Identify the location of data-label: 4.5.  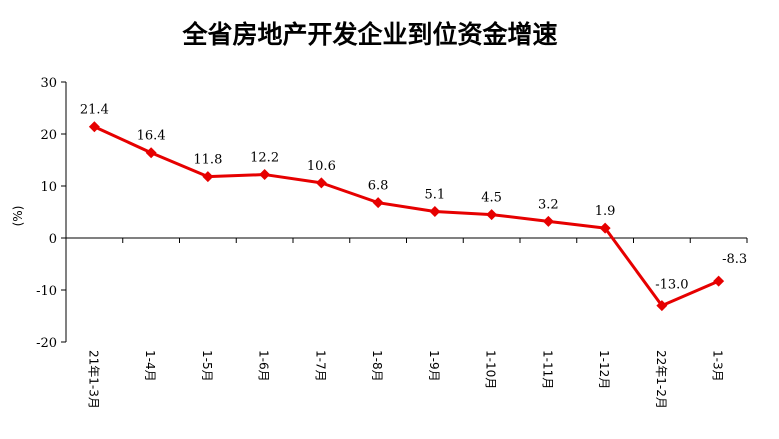
(491, 198).